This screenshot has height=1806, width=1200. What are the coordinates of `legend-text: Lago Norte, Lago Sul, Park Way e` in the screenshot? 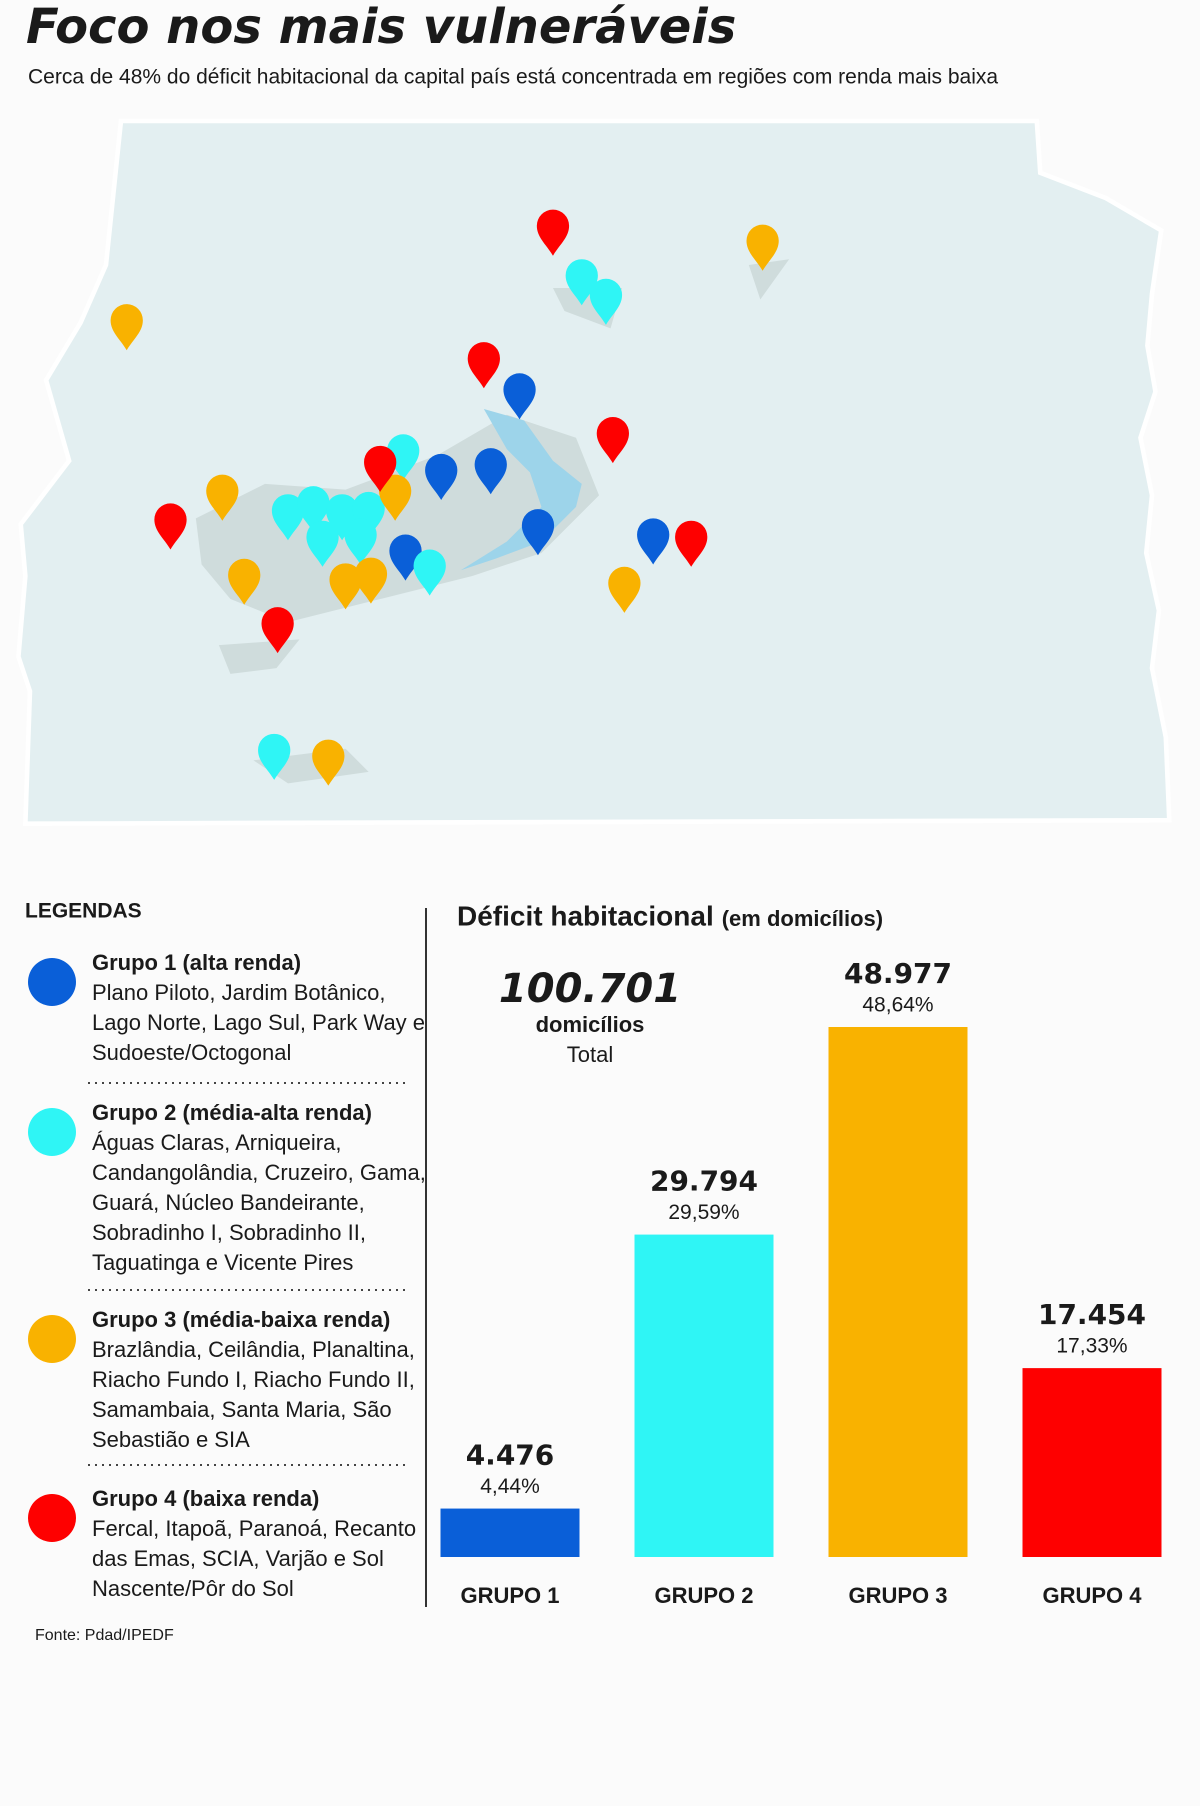 It's located at (258, 1022).